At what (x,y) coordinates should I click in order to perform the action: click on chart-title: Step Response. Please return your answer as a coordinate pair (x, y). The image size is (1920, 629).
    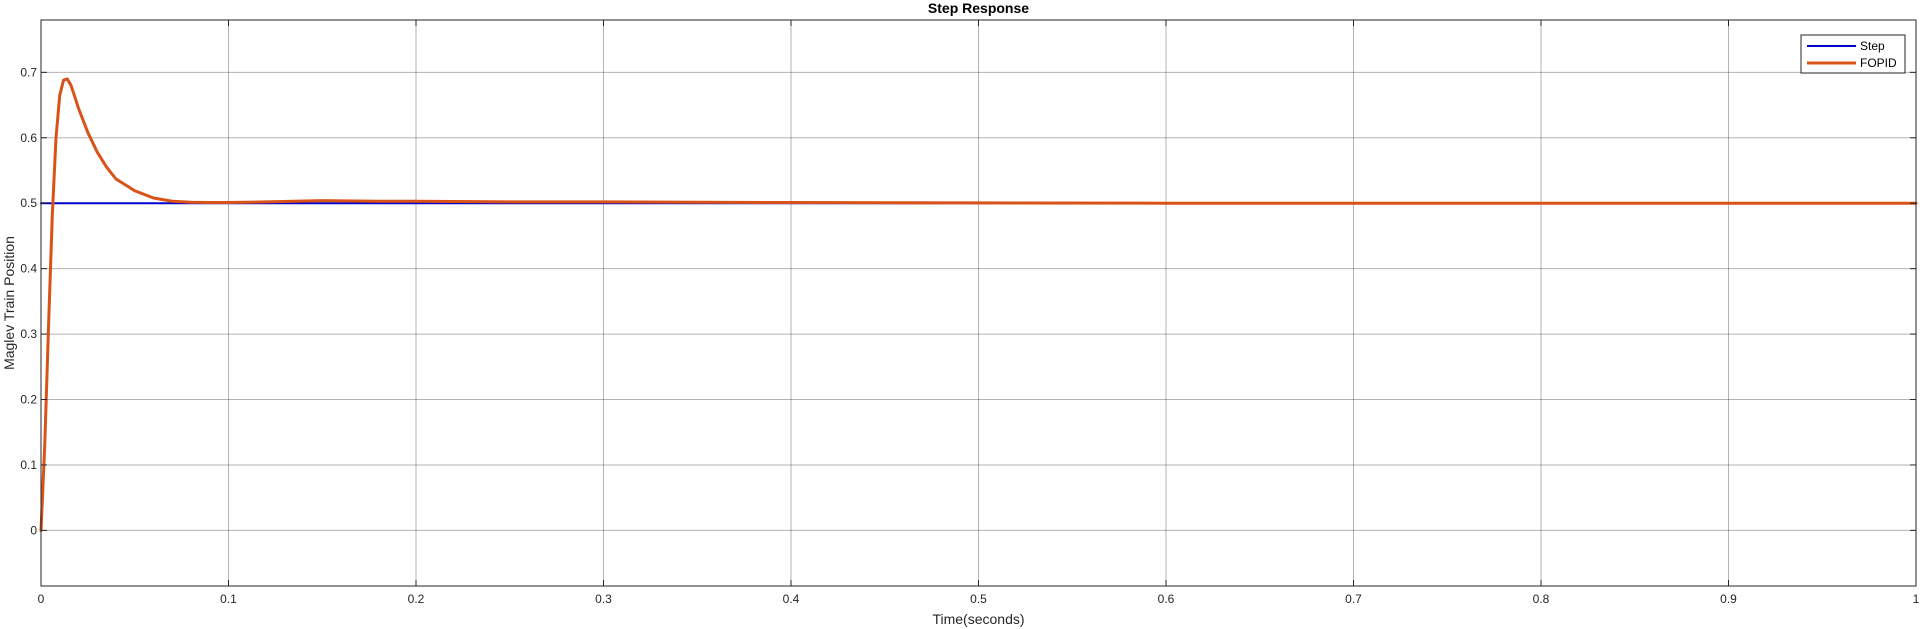
    Looking at the image, I should click on (978, 8).